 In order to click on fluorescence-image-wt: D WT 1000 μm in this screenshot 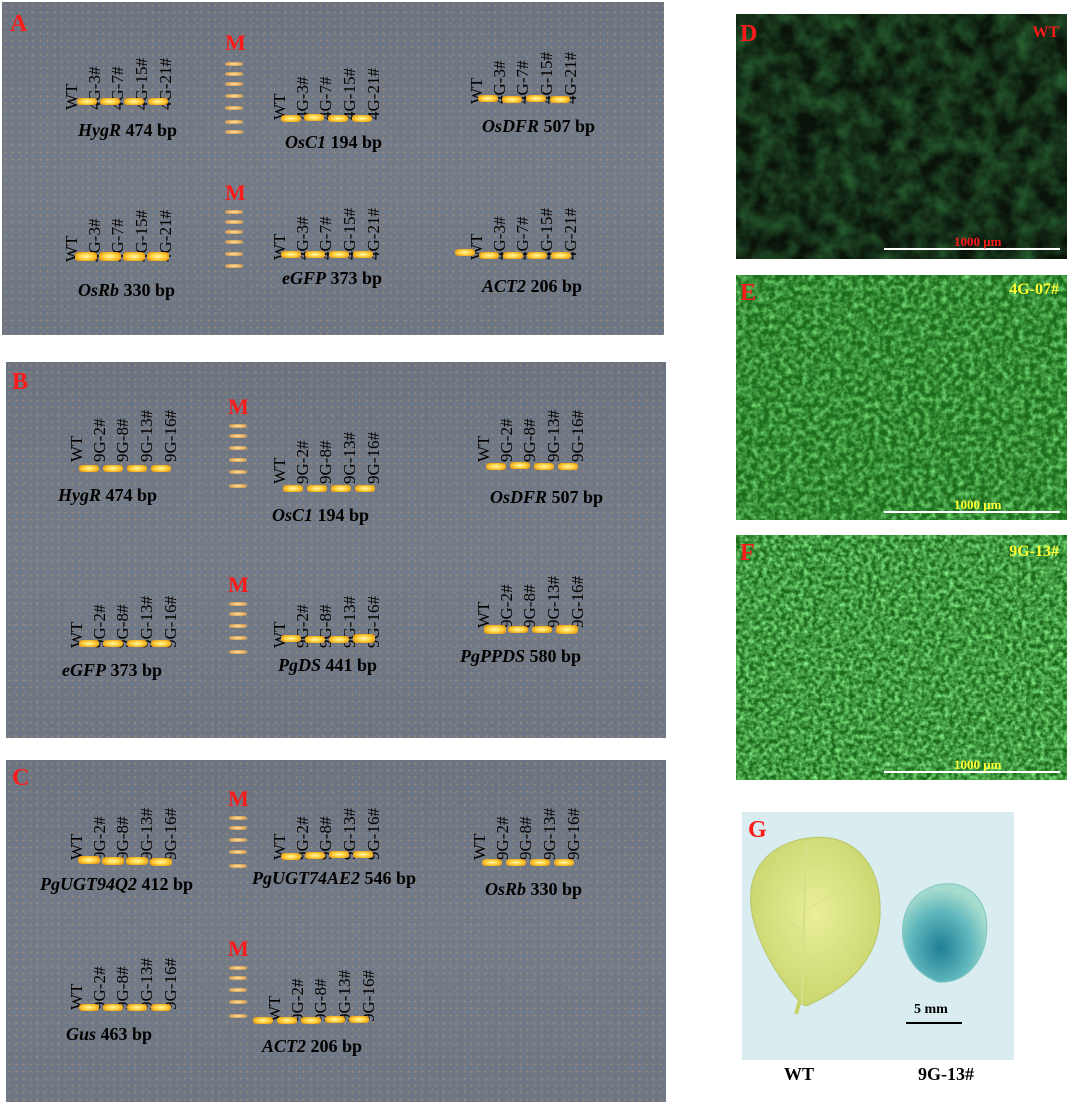, I will do `click(901, 136)`.